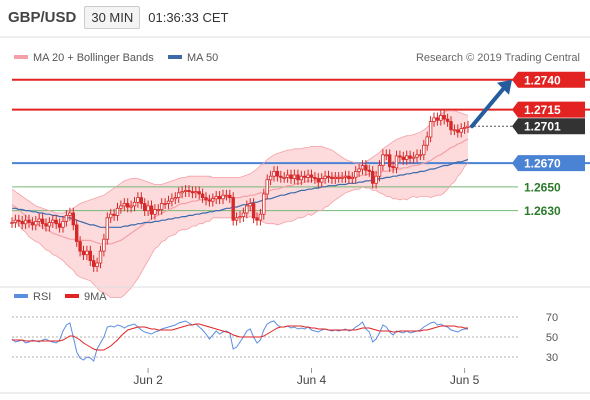 This screenshot has width=590, height=400. What do you see at coordinates (239, 341) in the screenshot?
I see `rsi-line` at bounding box center [239, 341].